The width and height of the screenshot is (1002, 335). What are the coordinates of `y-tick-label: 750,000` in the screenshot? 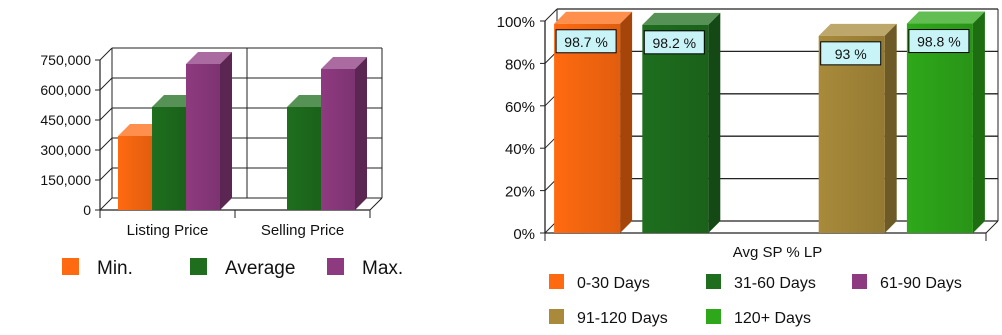 It's located at (65, 60).